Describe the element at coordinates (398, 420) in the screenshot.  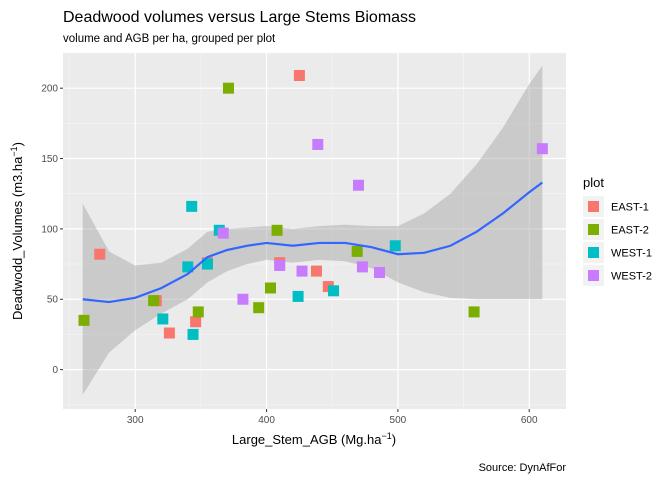
I see `x-tick-label: 500` at that location.